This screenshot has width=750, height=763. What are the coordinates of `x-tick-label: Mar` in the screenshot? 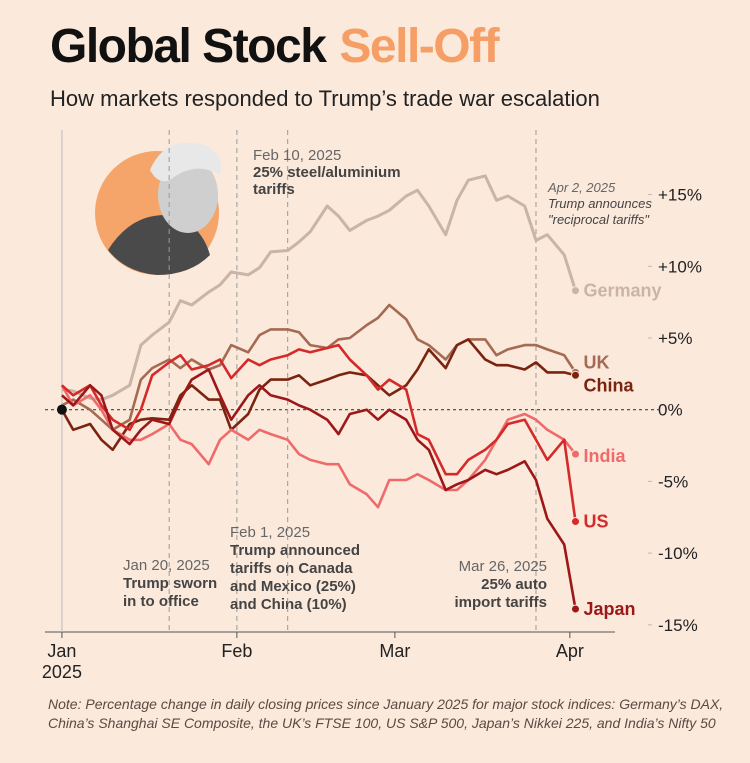 It's located at (394, 651).